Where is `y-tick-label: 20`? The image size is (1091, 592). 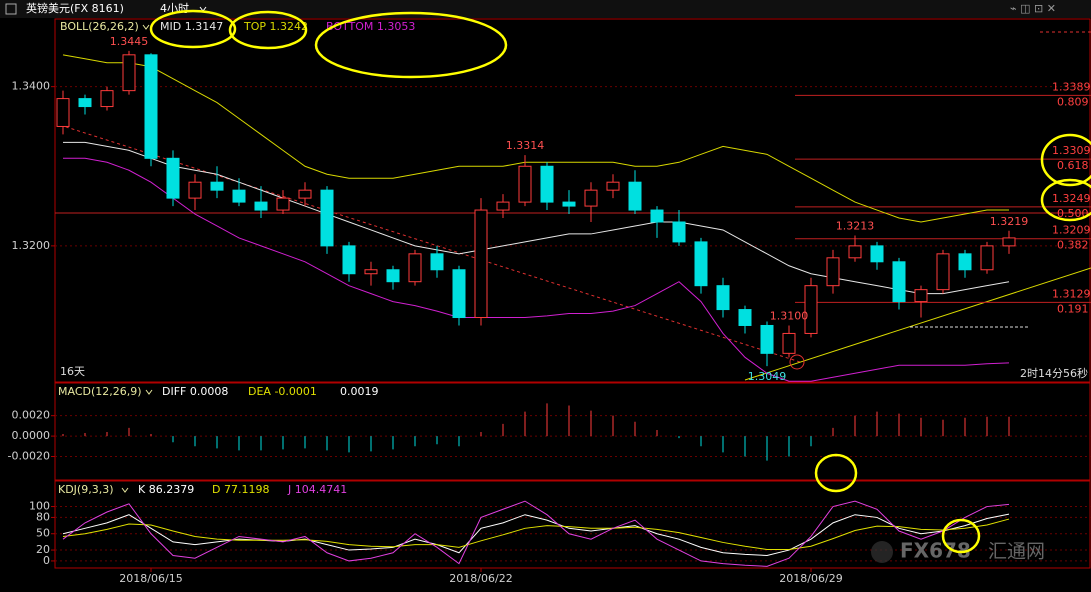 y-tick-label: 20 is located at coordinates (43, 549).